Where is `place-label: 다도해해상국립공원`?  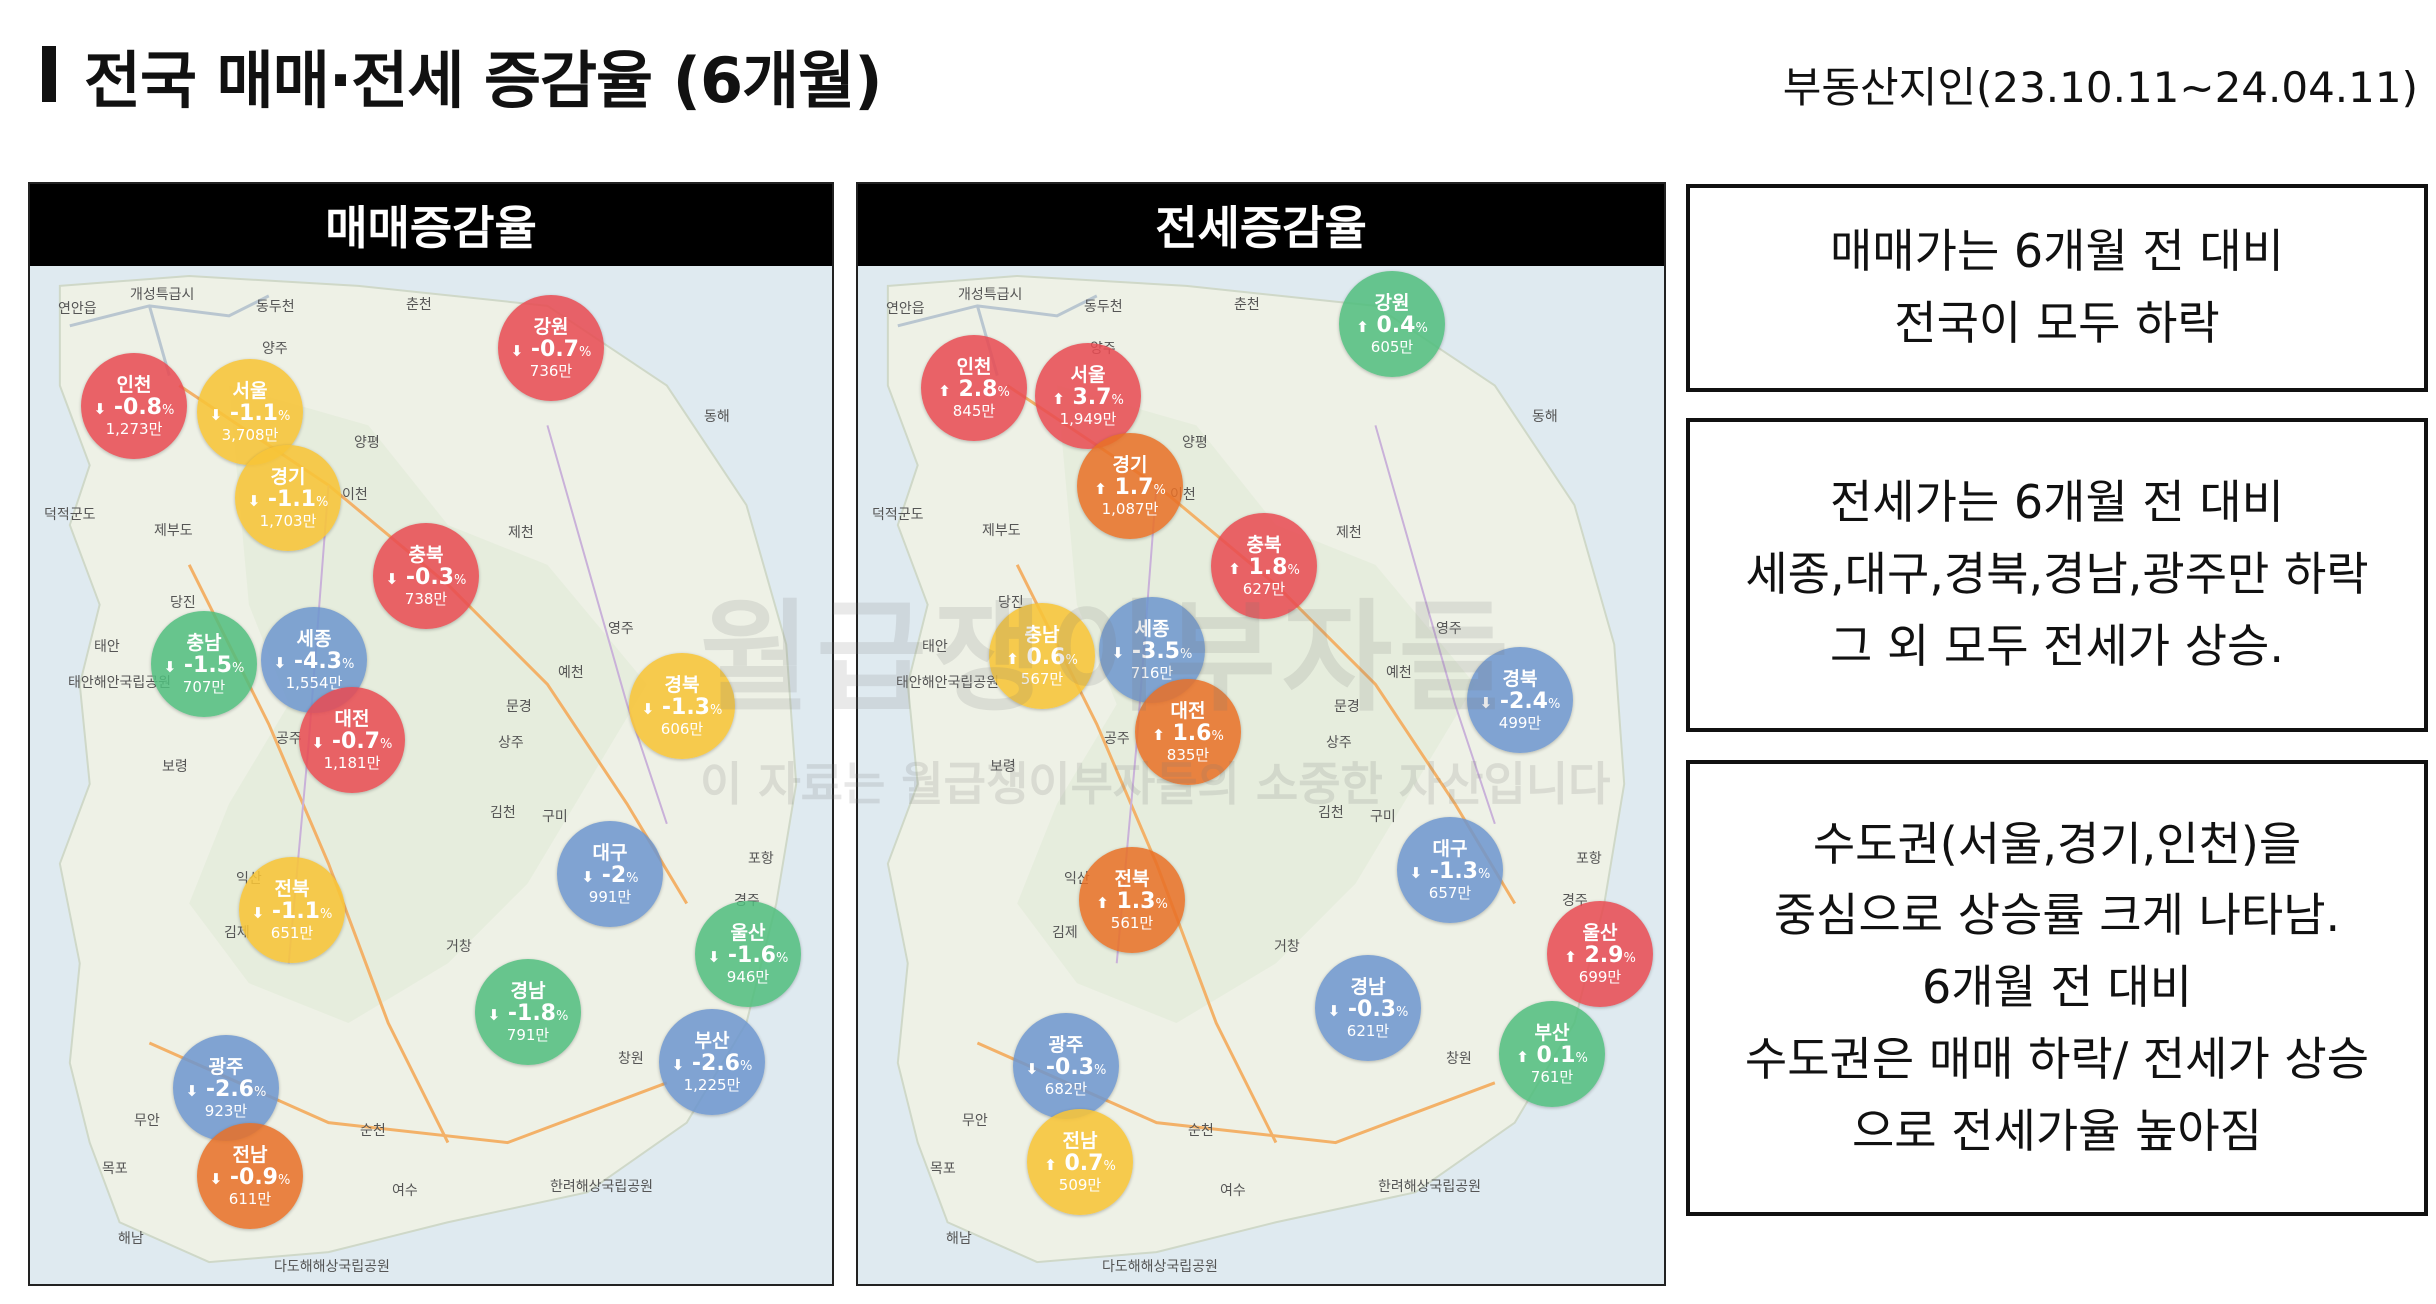
place-label: 다도해해상국립공원 is located at coordinates (1160, 1267).